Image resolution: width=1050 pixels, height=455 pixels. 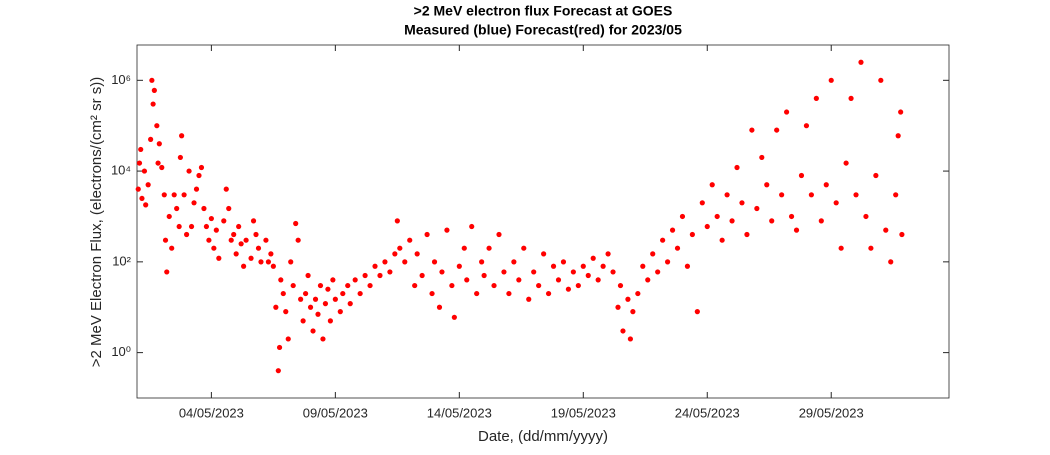 I want to click on y-tick-label: 10⁴, so click(x=121, y=170).